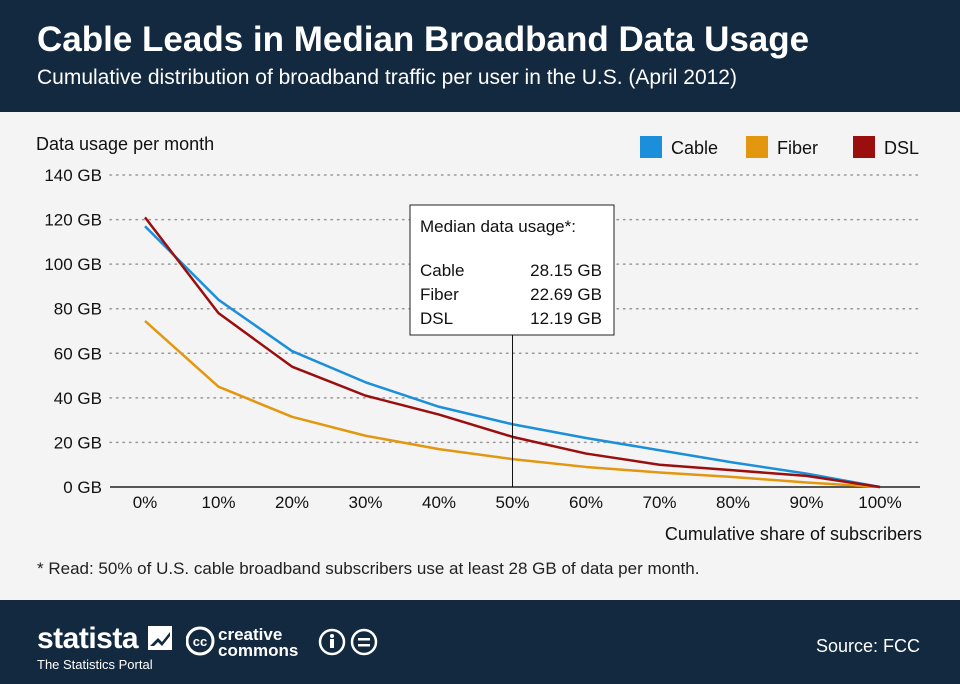 The height and width of the screenshot is (684, 960). Describe the element at coordinates (125, 144) in the screenshot. I see `y-axis-label: Data usage per month` at that location.